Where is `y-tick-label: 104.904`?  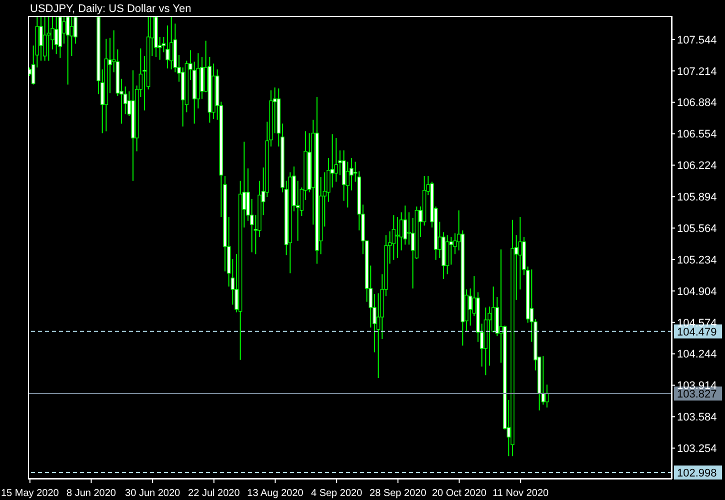 y-tick-label: 104.904 is located at coordinates (697, 292).